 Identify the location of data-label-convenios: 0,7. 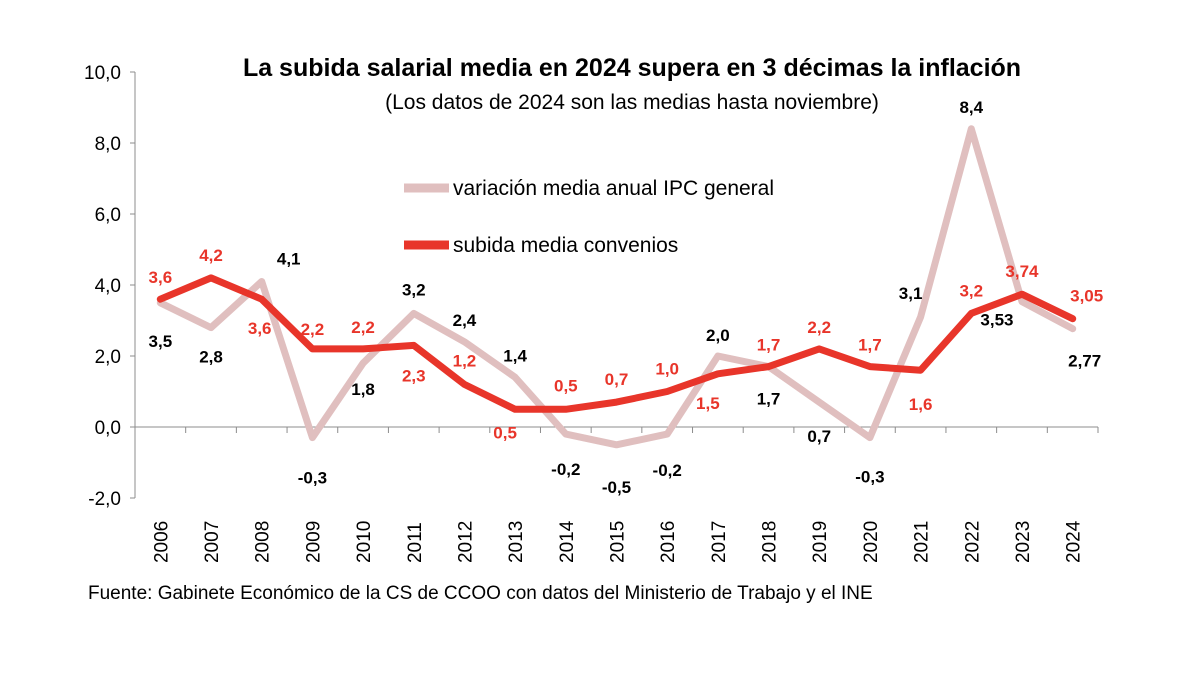
(617, 379).